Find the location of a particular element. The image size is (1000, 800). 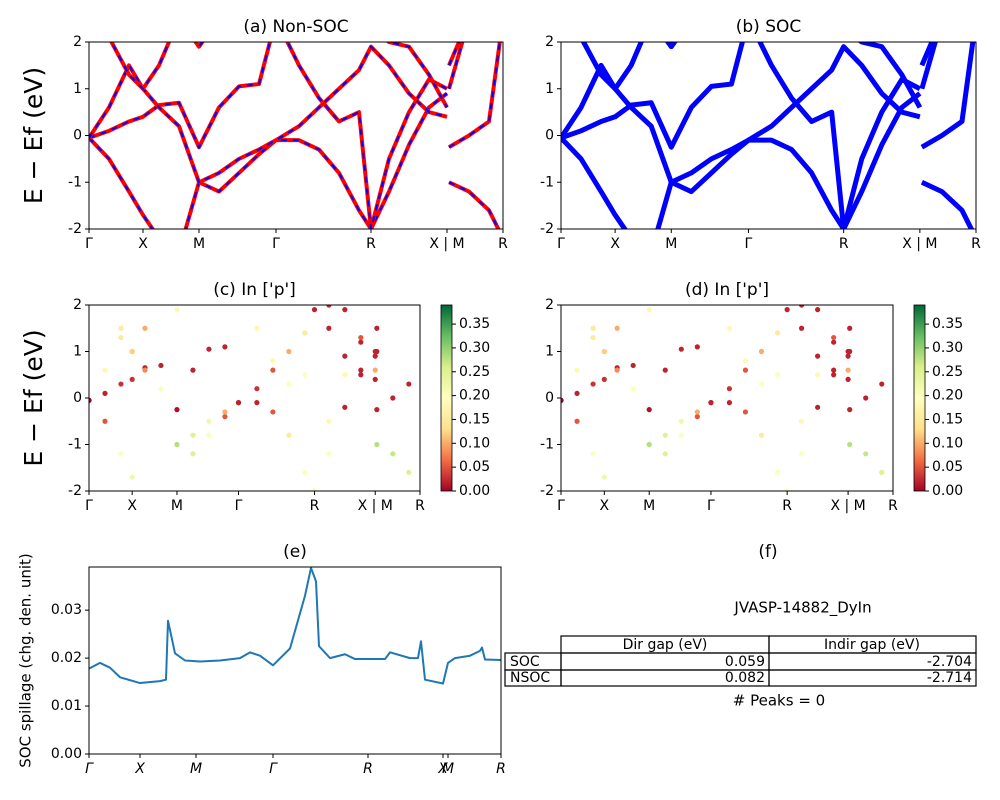

panel-title: (b) SOC is located at coordinates (769, 27).